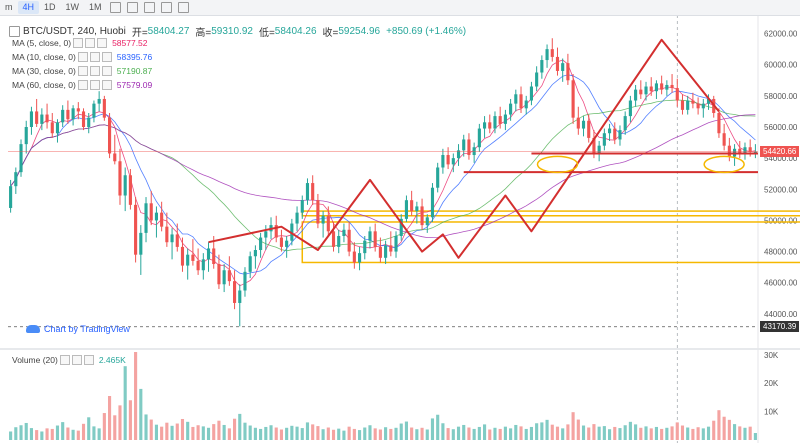 The image size is (800, 443). What do you see at coordinates (14, 31) in the screenshot?
I see `collapse-icon` at bounding box center [14, 31].